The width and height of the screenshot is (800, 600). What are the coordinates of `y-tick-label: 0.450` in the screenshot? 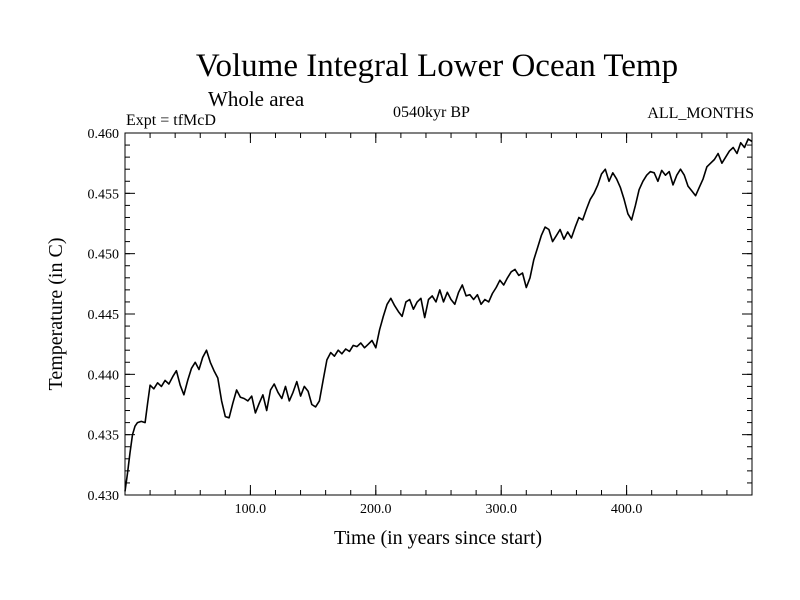 It's located at (104, 255).